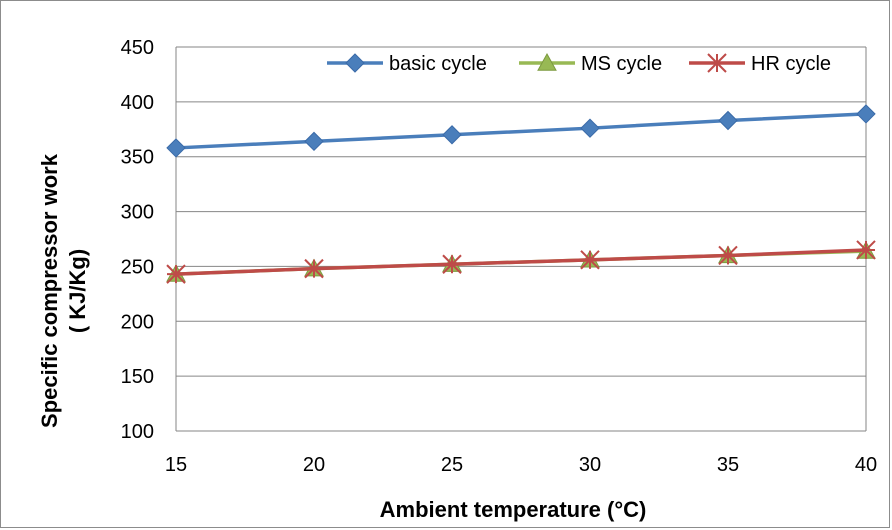 The width and height of the screenshot is (892, 530). Describe the element at coordinates (590, 465) in the screenshot. I see `x-tick-label-30: 30` at that location.